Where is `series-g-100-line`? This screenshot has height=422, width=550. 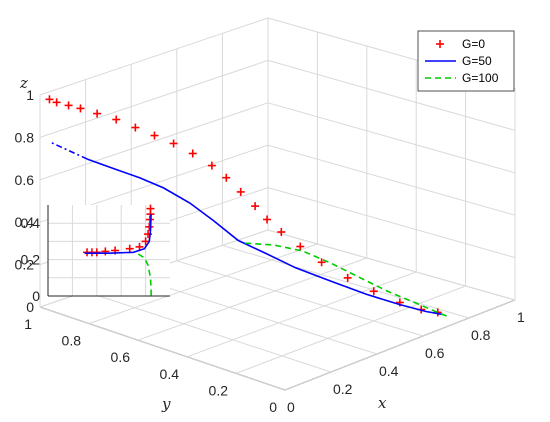 series-g-100-line is located at coordinates (346, 280).